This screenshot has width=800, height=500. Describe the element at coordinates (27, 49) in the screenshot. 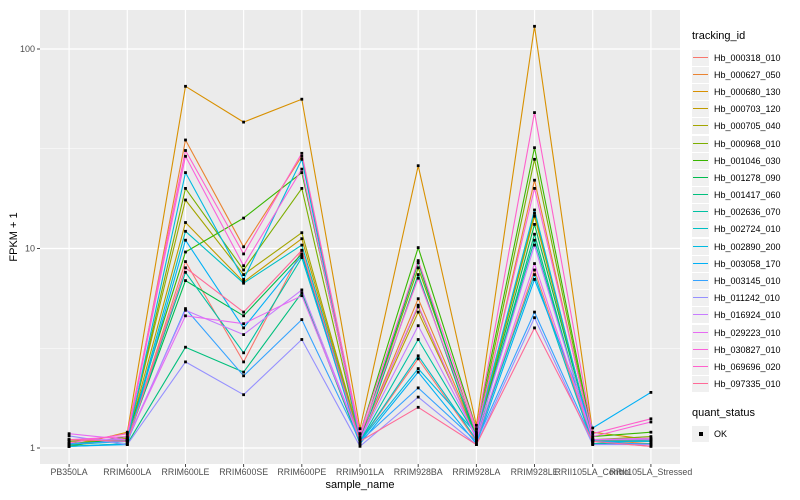

I see `y-tick-label: 100` at that location.